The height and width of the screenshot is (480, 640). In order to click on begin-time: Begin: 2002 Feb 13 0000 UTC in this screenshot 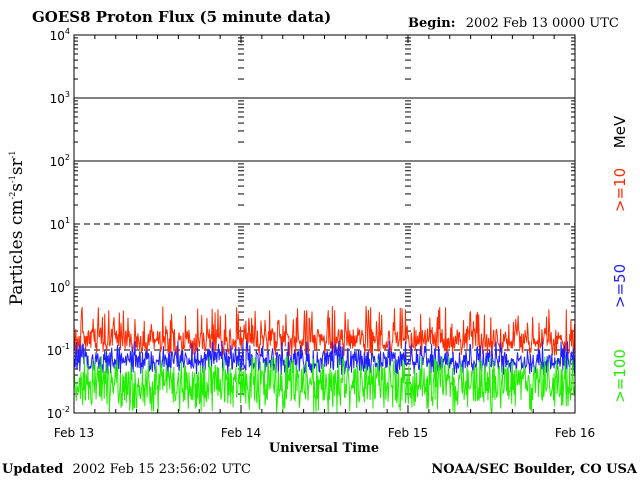, I will do `click(513, 23)`.